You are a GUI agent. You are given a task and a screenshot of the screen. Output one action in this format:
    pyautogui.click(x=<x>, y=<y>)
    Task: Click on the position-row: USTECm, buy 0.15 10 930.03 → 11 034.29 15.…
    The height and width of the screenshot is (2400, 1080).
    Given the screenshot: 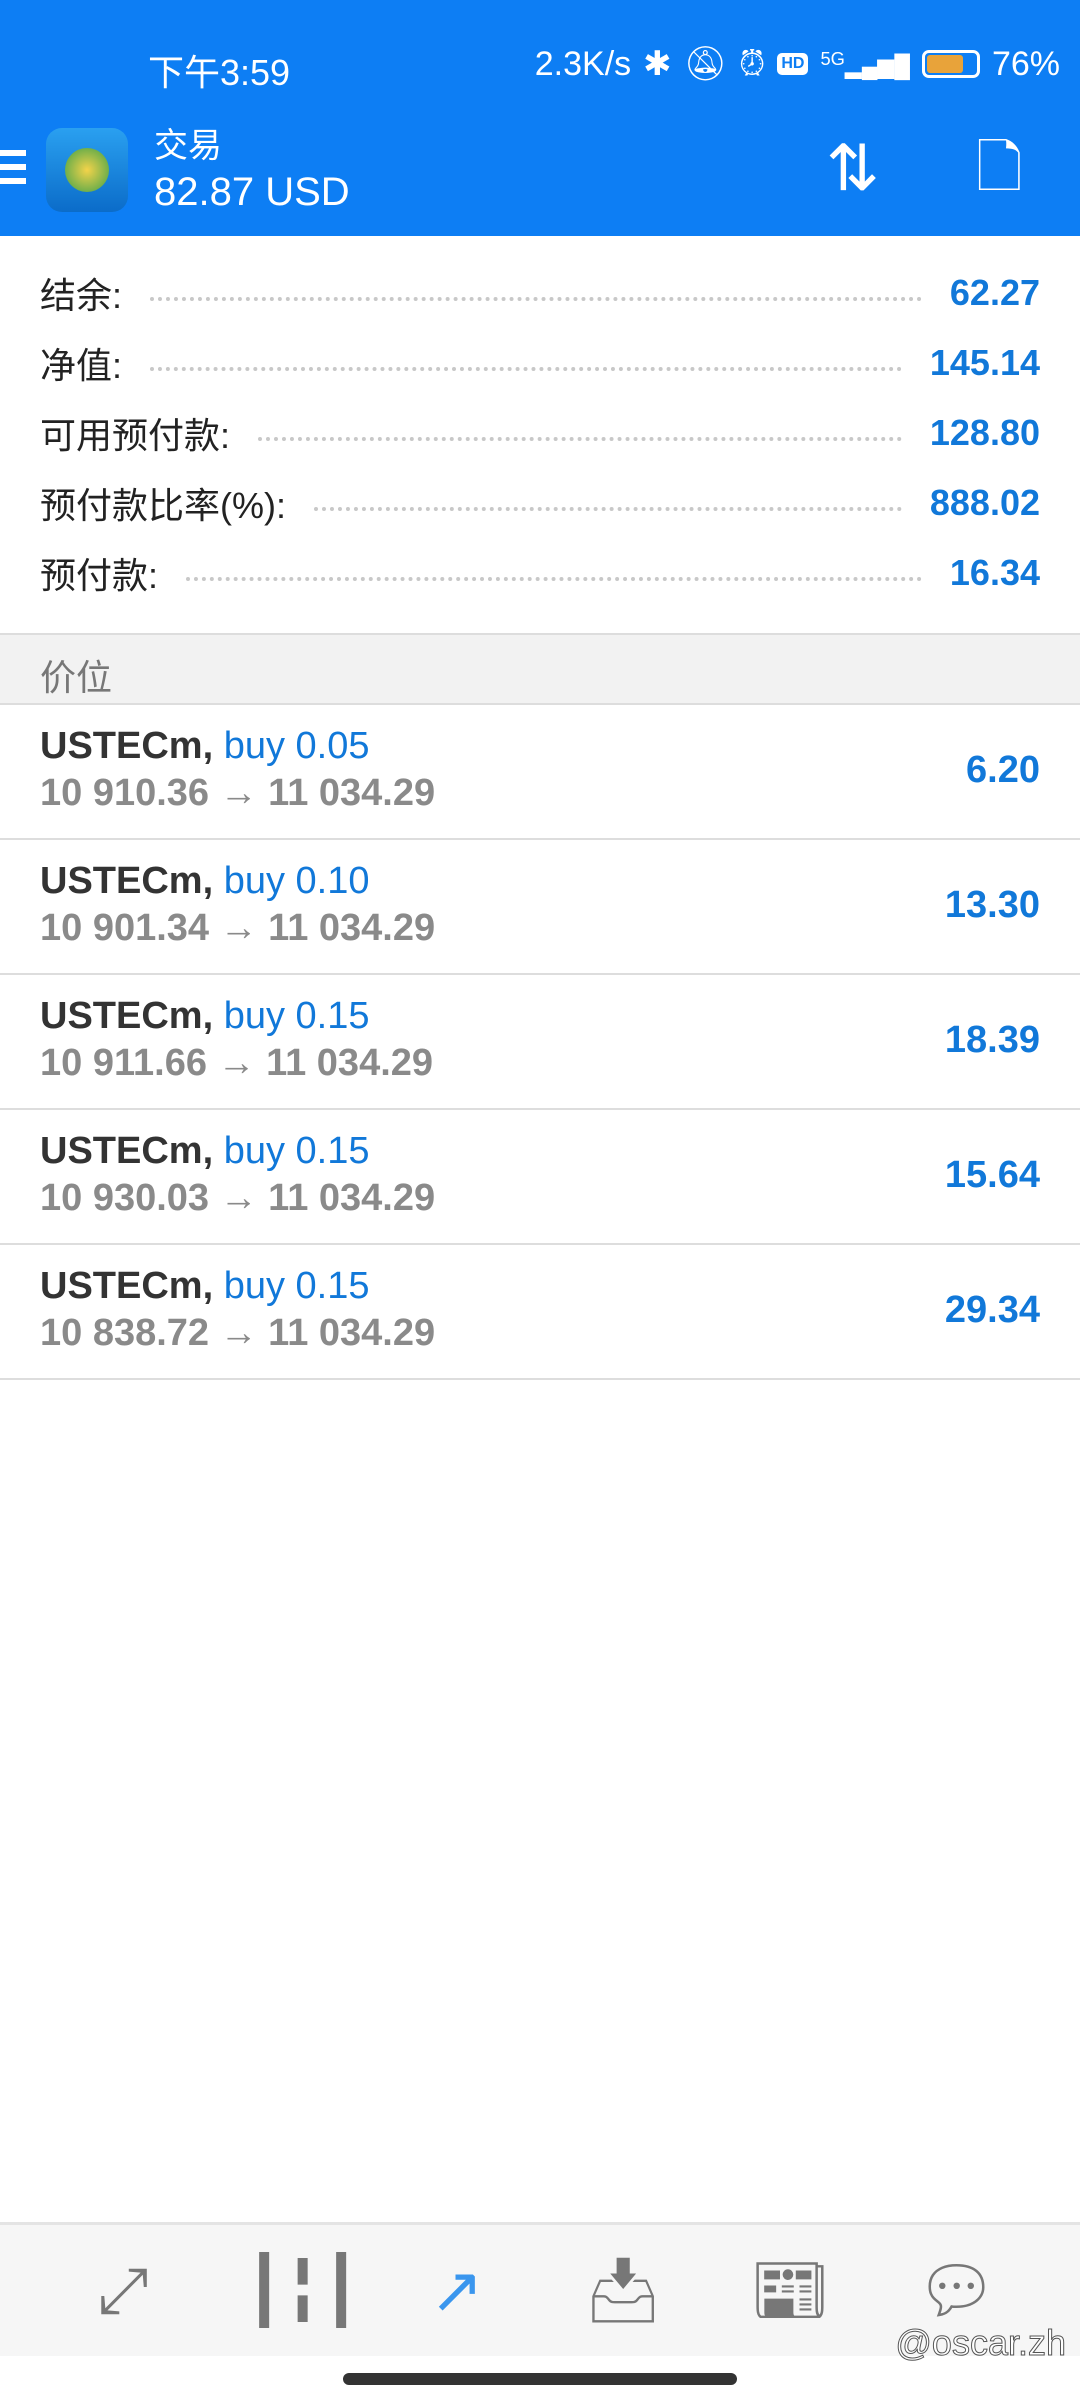 What is the action you would take?
    pyautogui.click(x=540, y=1177)
    